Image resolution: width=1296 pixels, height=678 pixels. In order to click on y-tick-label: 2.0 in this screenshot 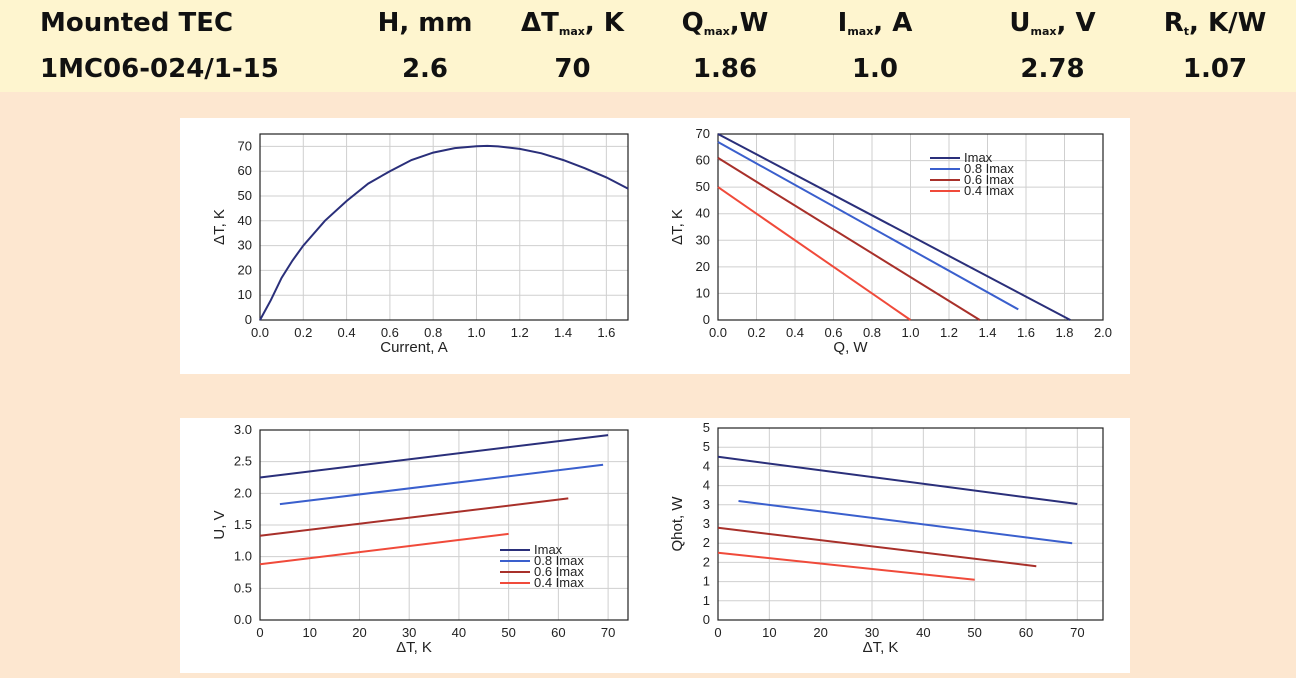, I will do `click(243, 492)`.